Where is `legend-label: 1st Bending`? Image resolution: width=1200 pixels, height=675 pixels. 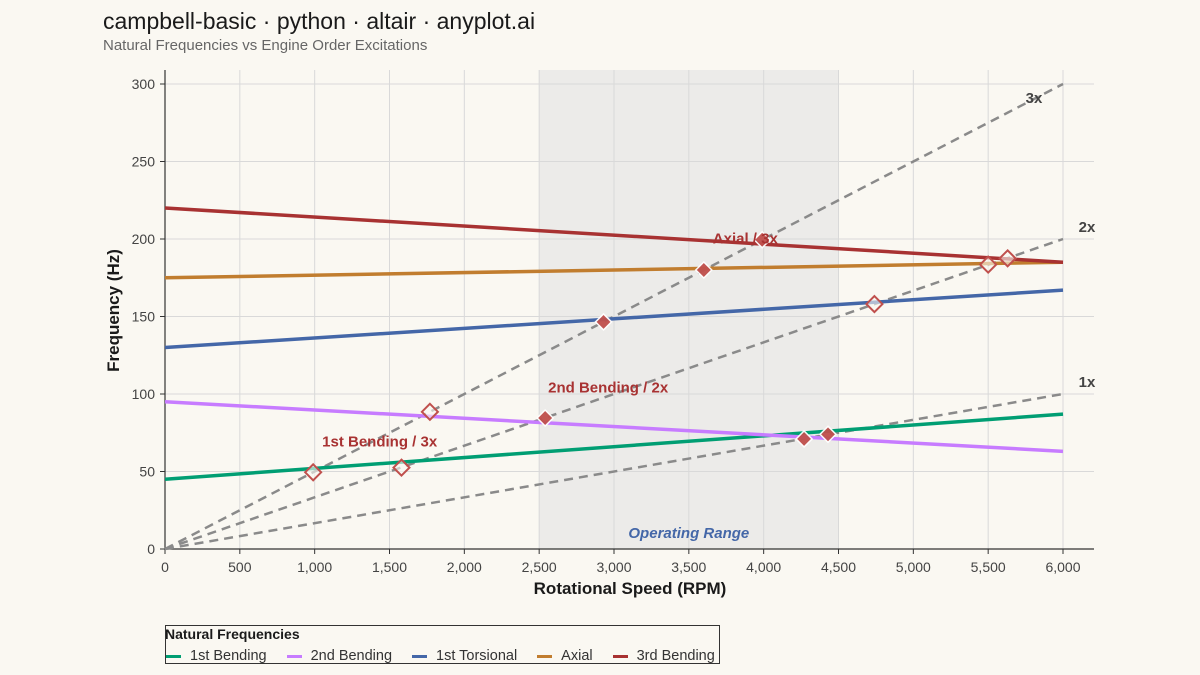 legend-label: 1st Bending is located at coordinates (228, 656).